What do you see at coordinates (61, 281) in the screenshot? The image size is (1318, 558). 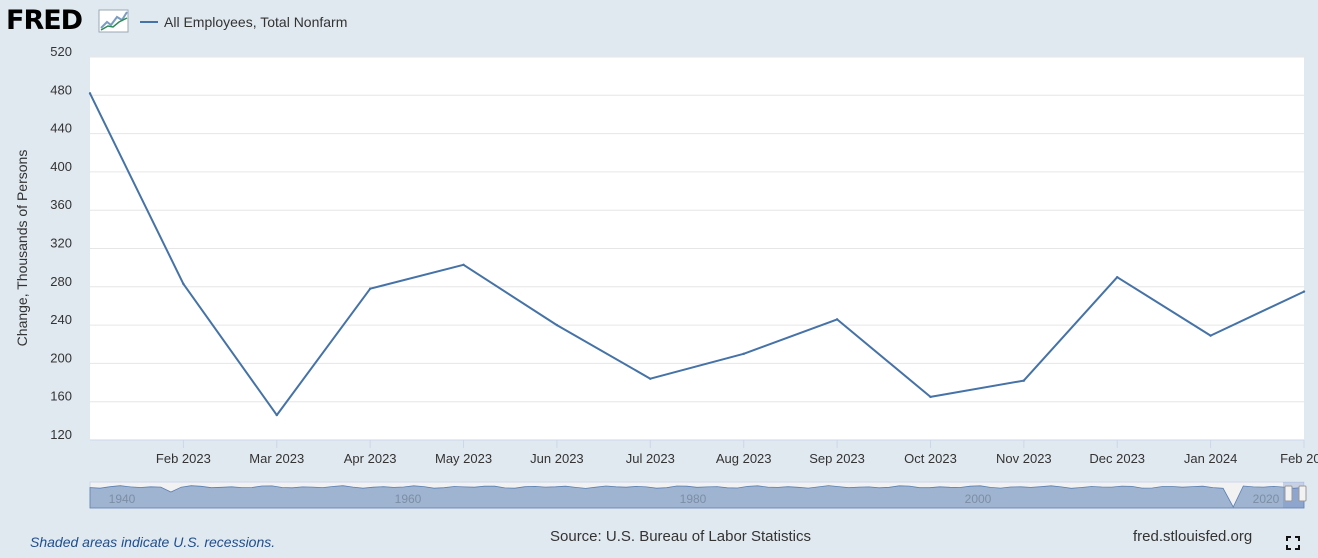 I see `y-tick-label: 280` at bounding box center [61, 281].